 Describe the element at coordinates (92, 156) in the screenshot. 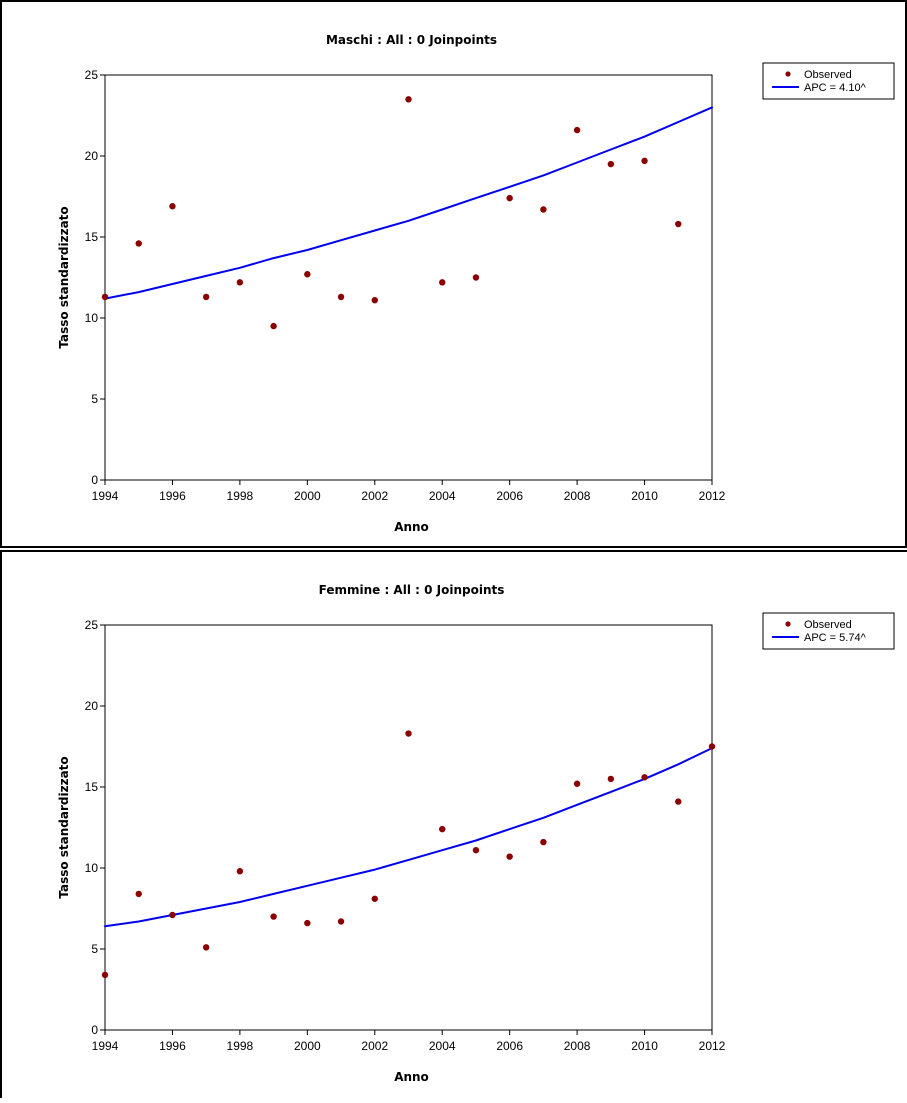

I see `chart-0-y-tick-label: 20` at that location.